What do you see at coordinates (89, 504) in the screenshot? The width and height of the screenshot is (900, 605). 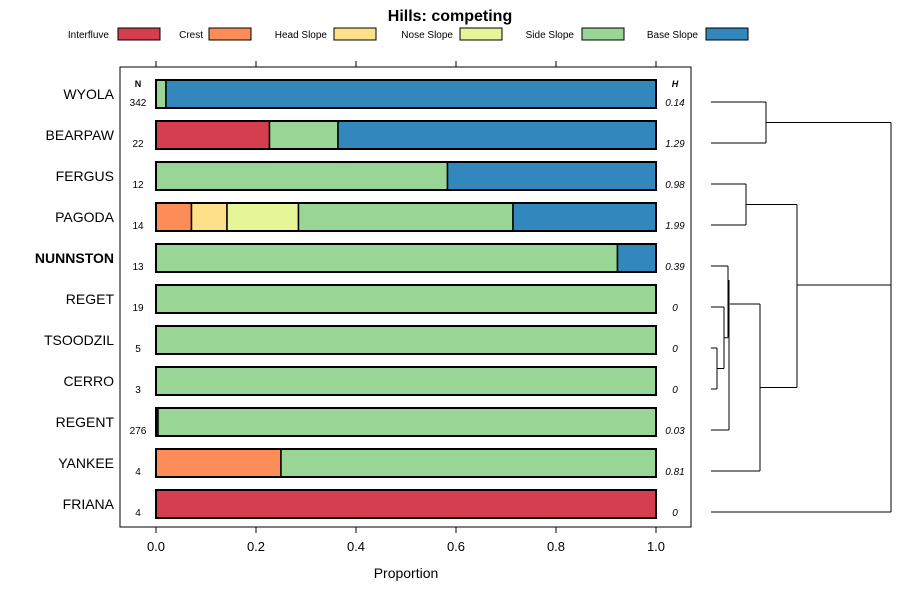 I see `row-label: FRIANA` at bounding box center [89, 504].